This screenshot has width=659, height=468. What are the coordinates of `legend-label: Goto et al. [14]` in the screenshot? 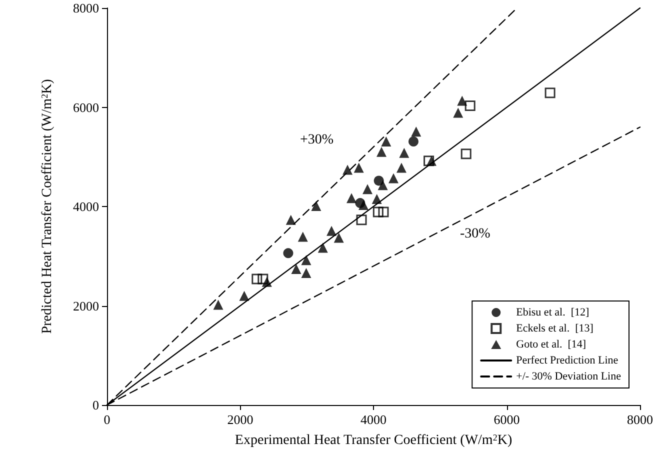 It's located at (551, 344).